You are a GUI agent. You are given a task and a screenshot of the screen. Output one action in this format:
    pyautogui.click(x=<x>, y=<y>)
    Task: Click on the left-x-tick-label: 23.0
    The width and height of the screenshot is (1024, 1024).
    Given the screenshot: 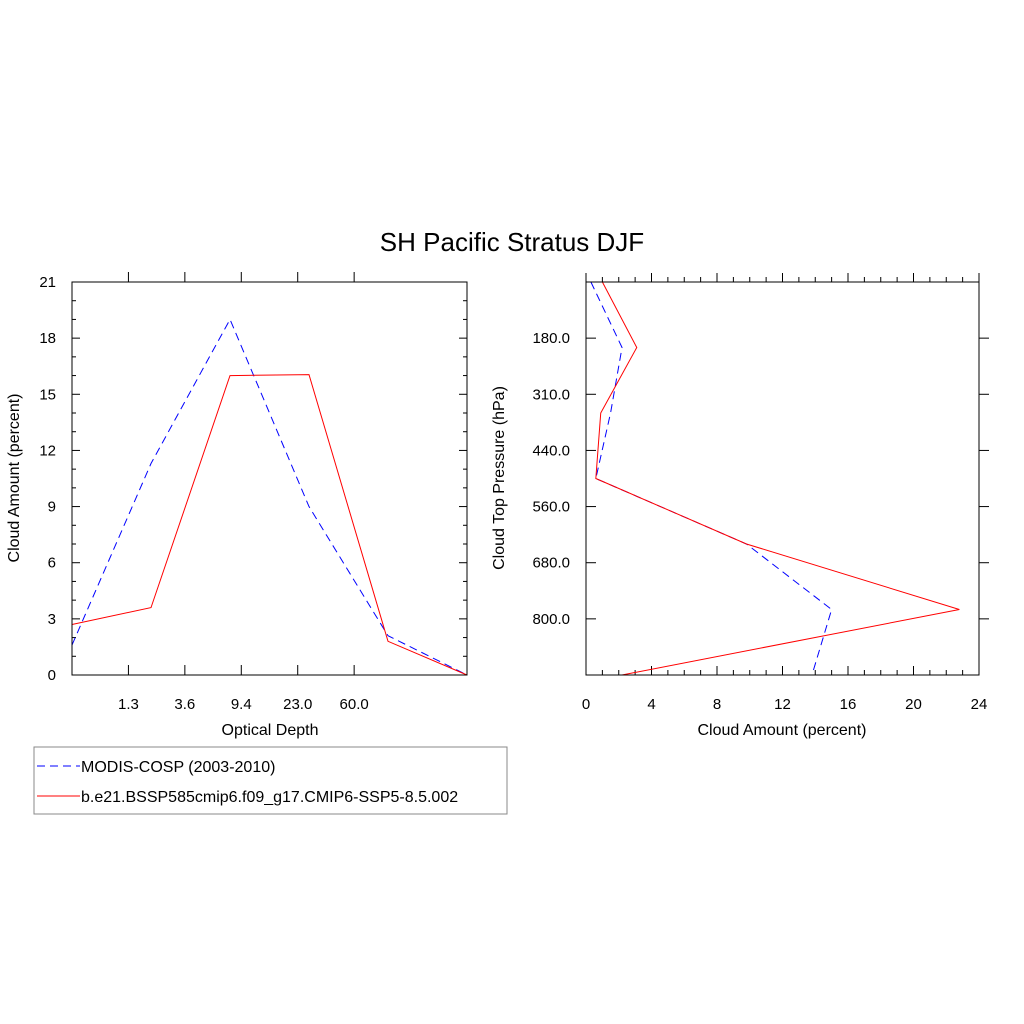 What is the action you would take?
    pyautogui.click(x=297, y=704)
    